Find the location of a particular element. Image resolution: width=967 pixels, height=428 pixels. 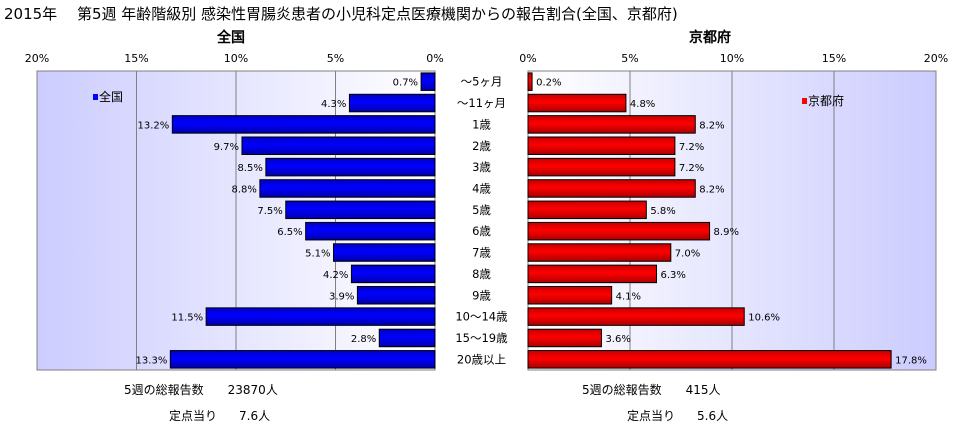

data-label-right: 5.8% is located at coordinates (662, 211).